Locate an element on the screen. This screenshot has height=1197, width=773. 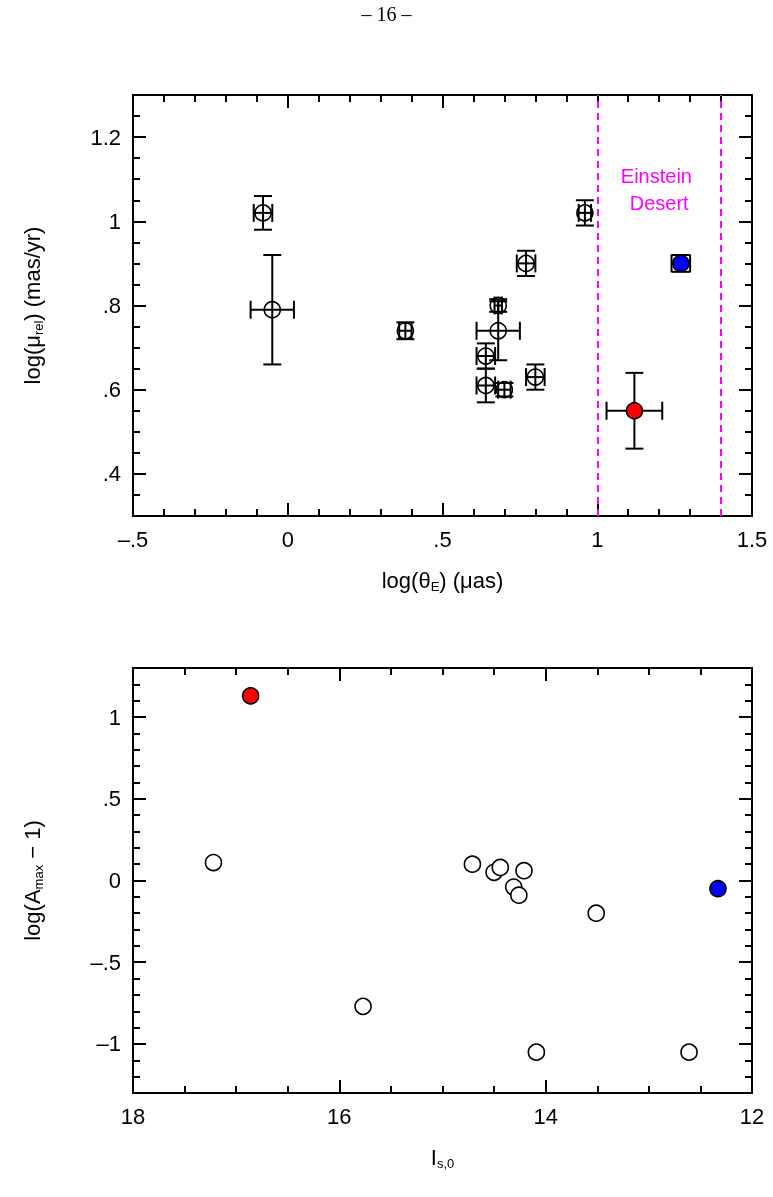
y-tick-label: –.5 is located at coordinates (105, 962).